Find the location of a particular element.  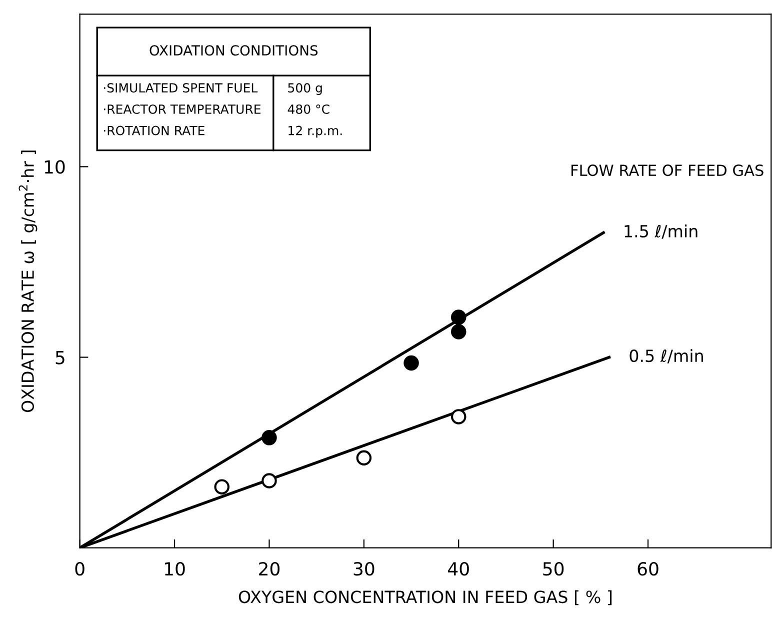

x-tick-label: 60 is located at coordinates (648, 569).